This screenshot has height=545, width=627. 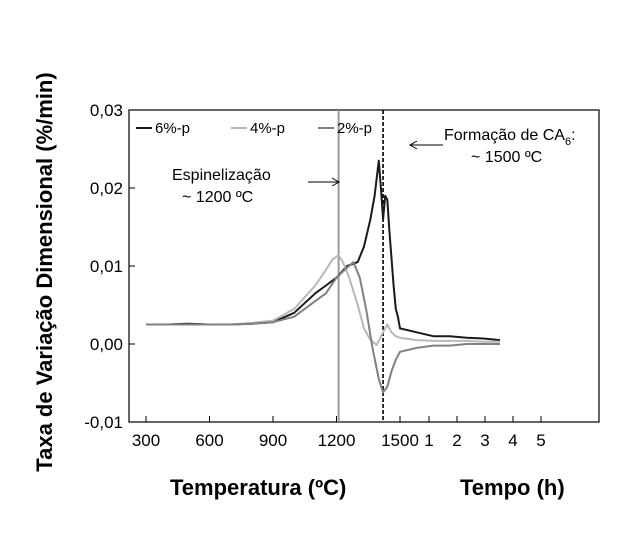 I want to click on x-tick-label-time: 2, so click(x=456, y=440).